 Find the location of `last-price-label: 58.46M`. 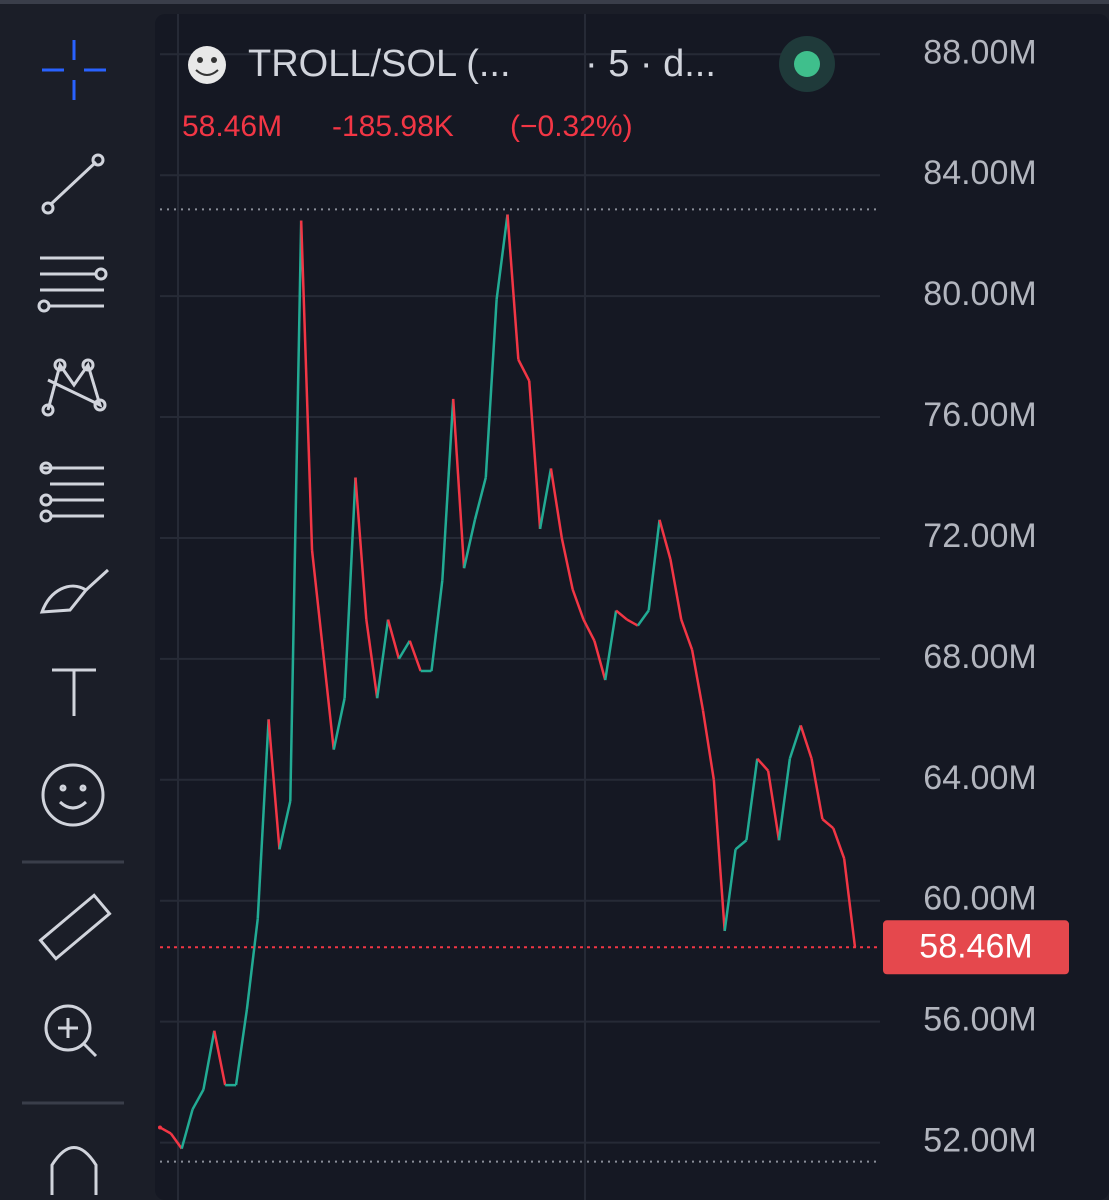

last-price-label: 58.46M is located at coordinates (975, 946).